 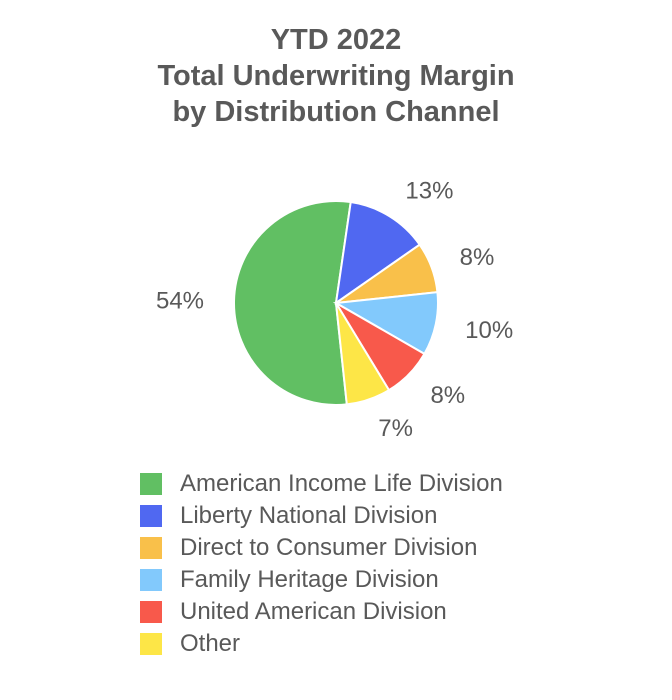 I want to click on legend-swatch-family-heritage, so click(x=151, y=580).